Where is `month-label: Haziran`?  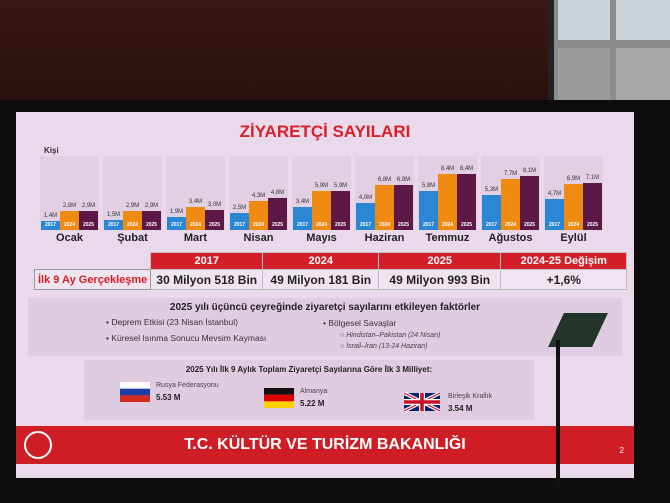 month-label: Haziran is located at coordinates (384, 238).